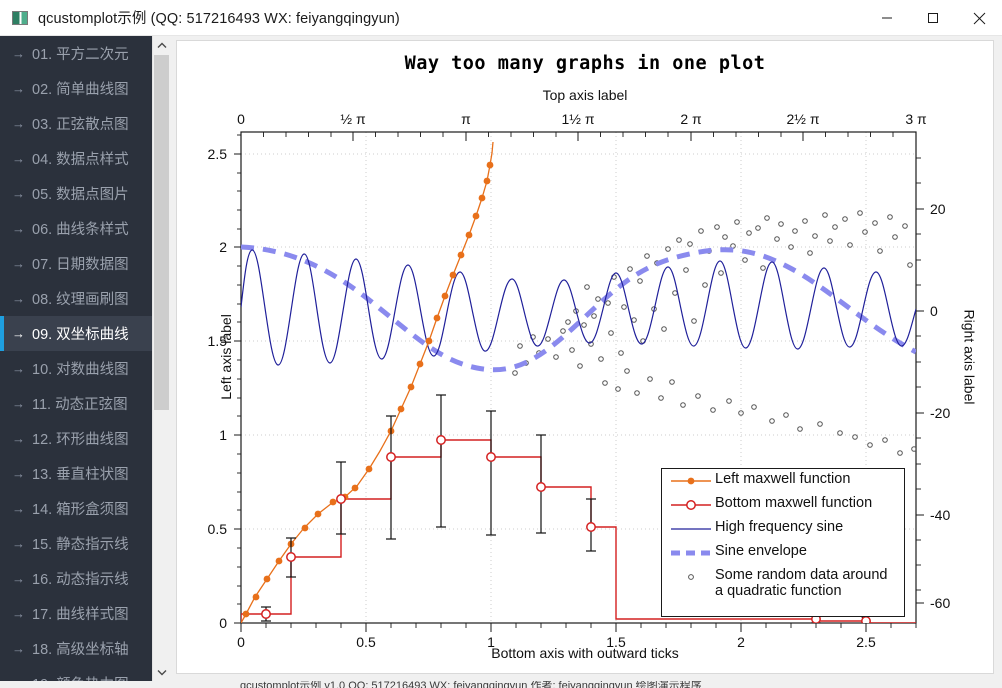 This screenshot has width=1002, height=688. I want to click on sidebar-scrollbar, so click(160, 358).